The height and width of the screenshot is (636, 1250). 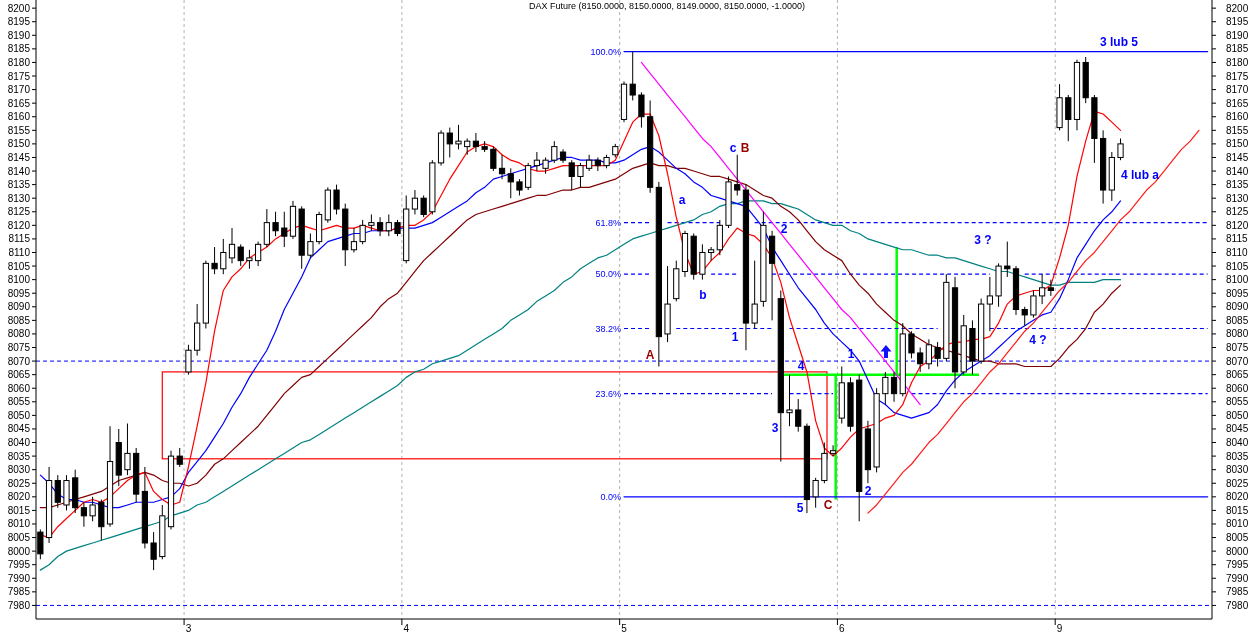 I want to click on y-tick-label: 8055, so click(x=19, y=402).